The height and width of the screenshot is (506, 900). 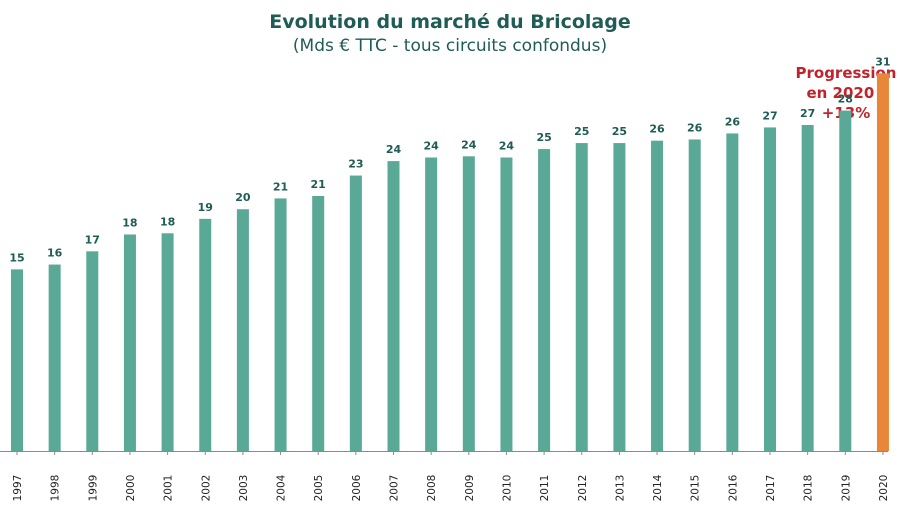 I want to click on x-tick-label-2000: 2000, so click(x=131, y=488).